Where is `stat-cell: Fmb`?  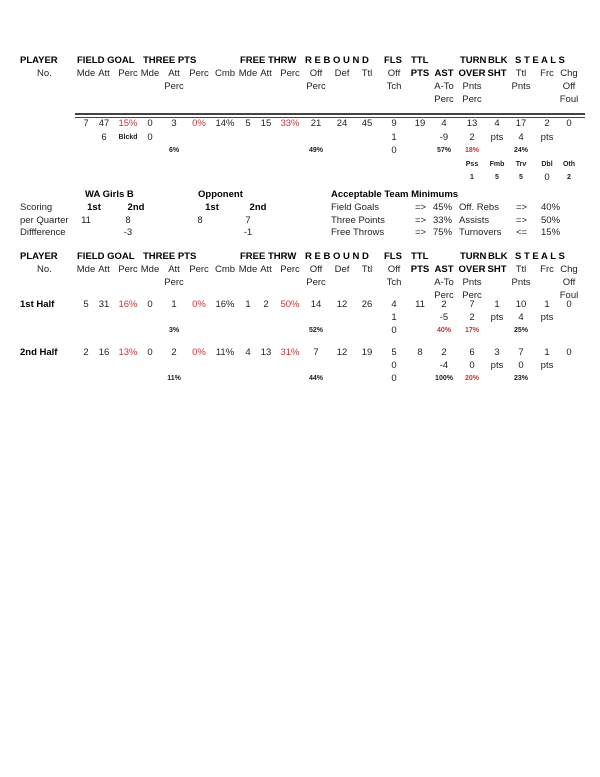 stat-cell: Fmb is located at coordinates (497, 164).